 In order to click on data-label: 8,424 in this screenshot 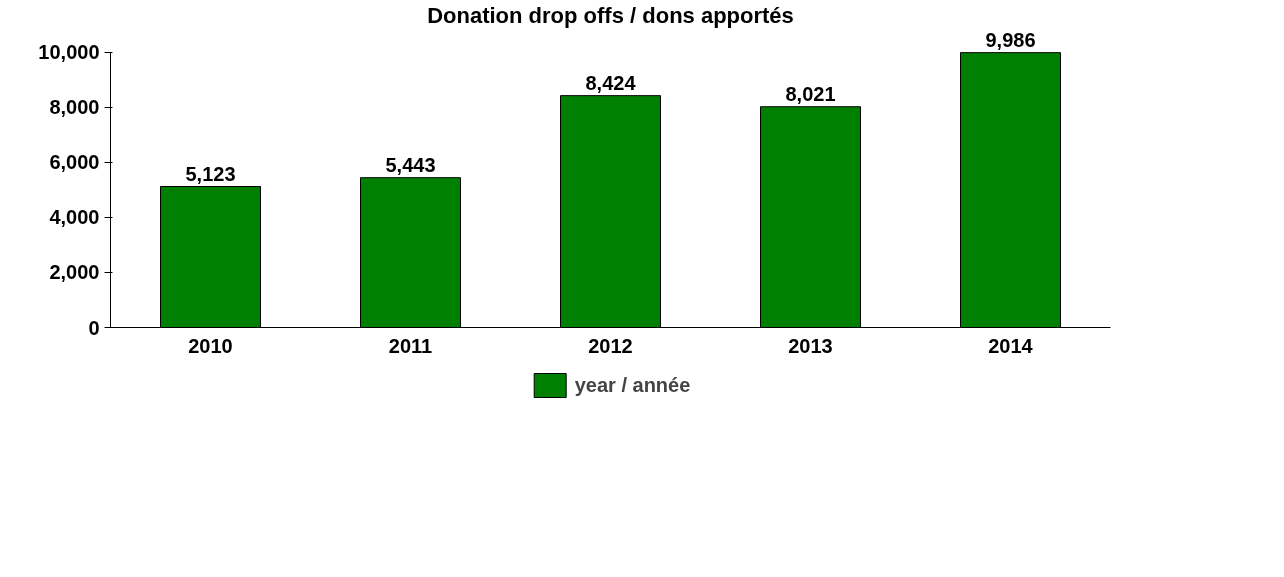, I will do `click(611, 82)`.